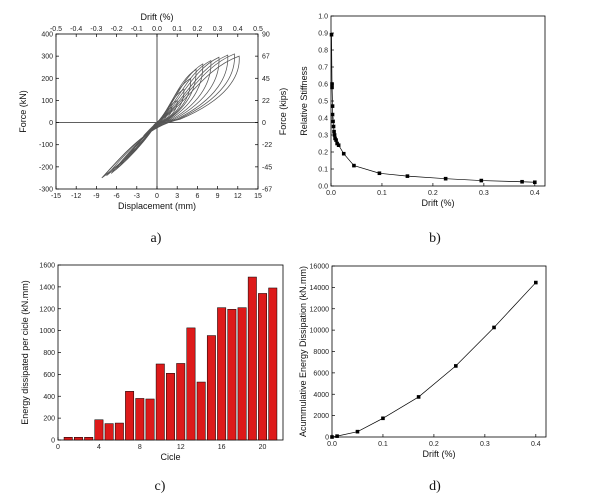  What do you see at coordinates (258, 196) in the screenshot?
I see `x-tick-label: 15` at bounding box center [258, 196].